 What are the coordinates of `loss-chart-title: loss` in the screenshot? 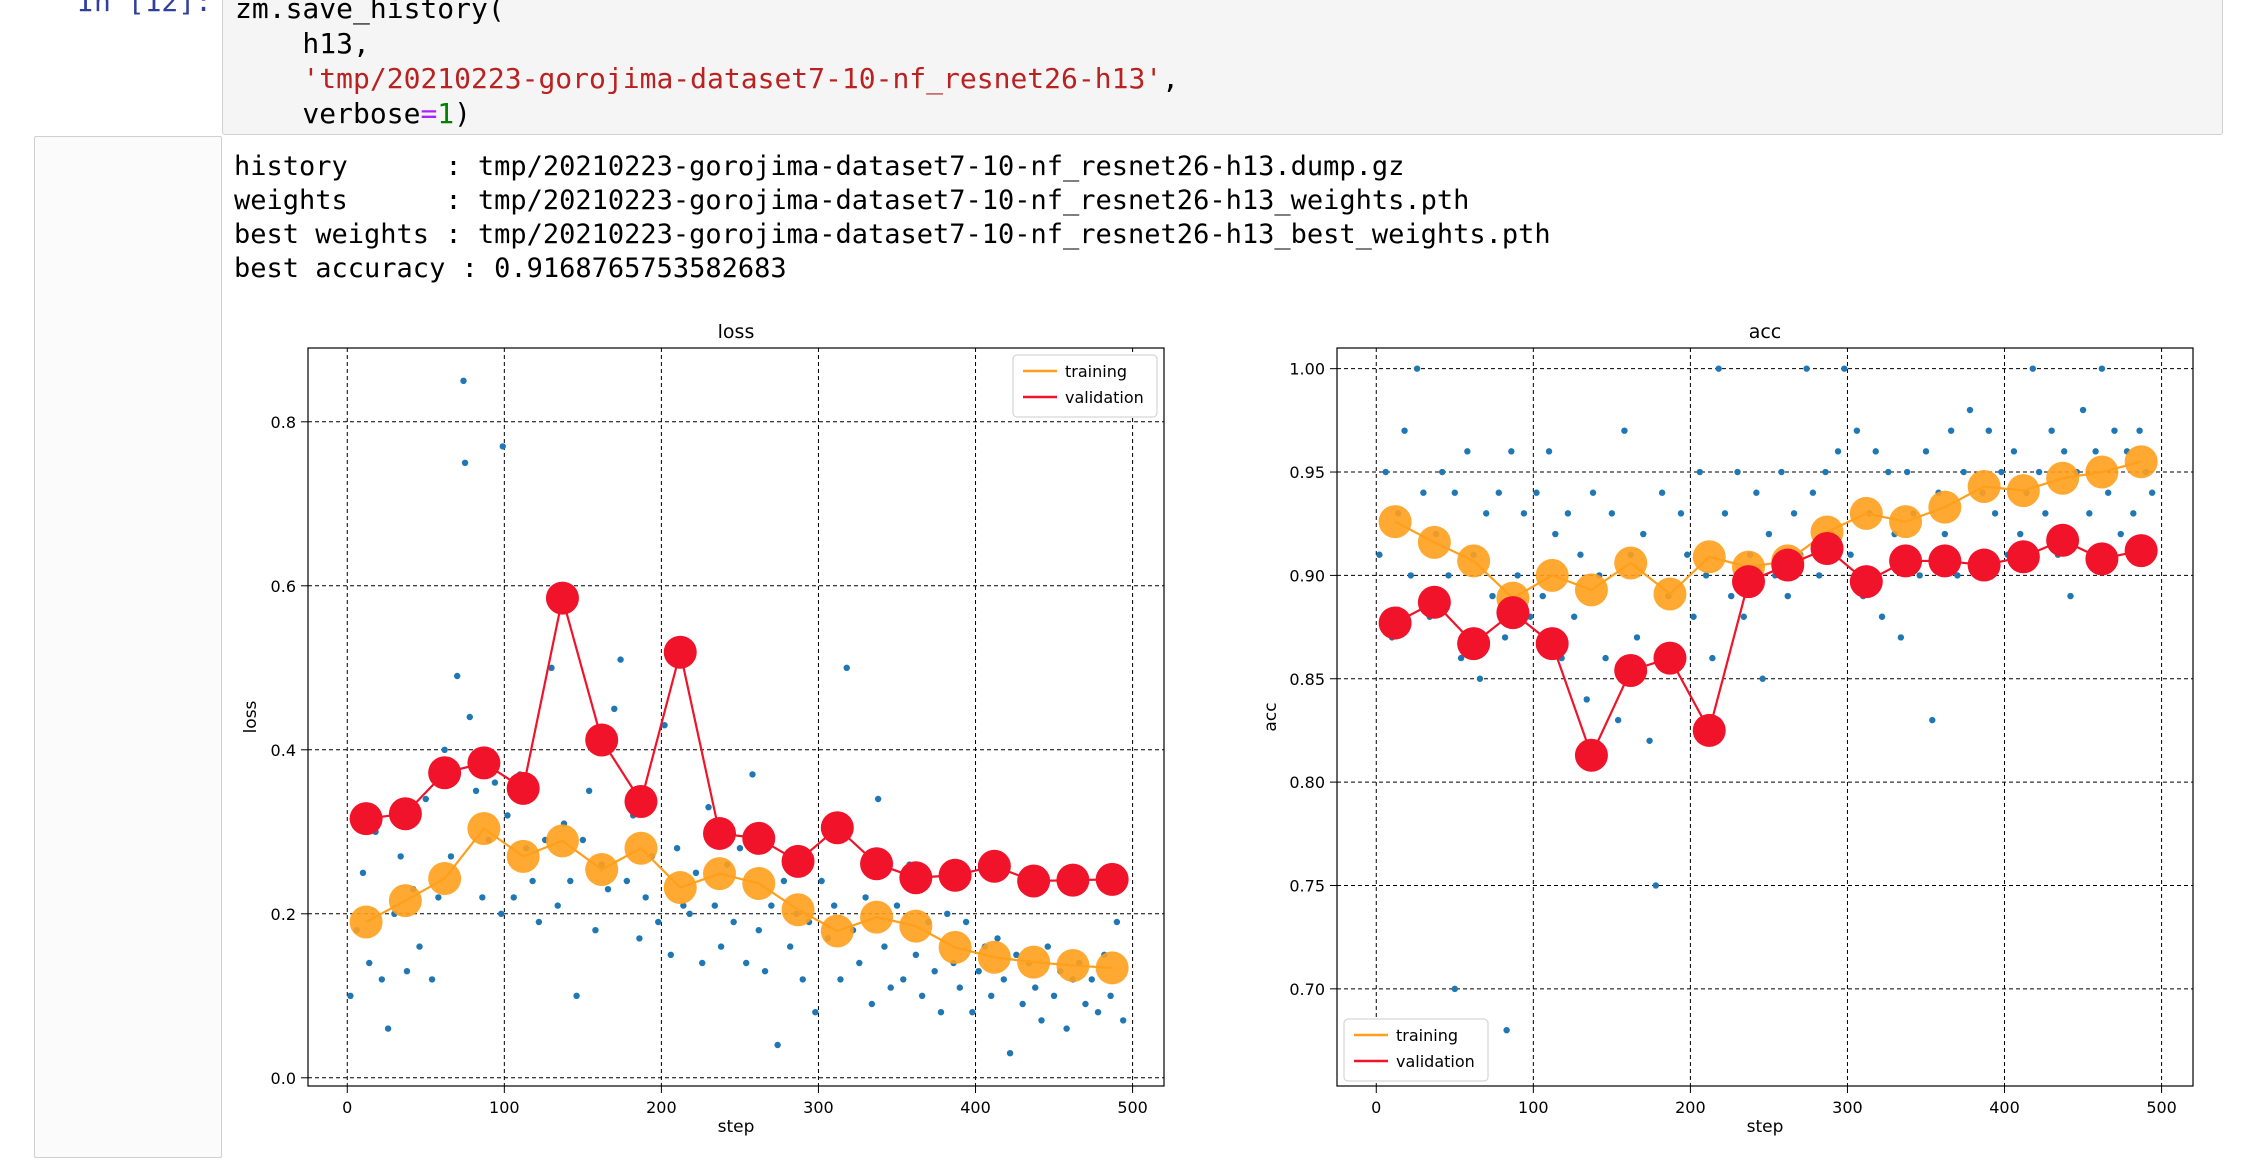 It's located at (736, 332).